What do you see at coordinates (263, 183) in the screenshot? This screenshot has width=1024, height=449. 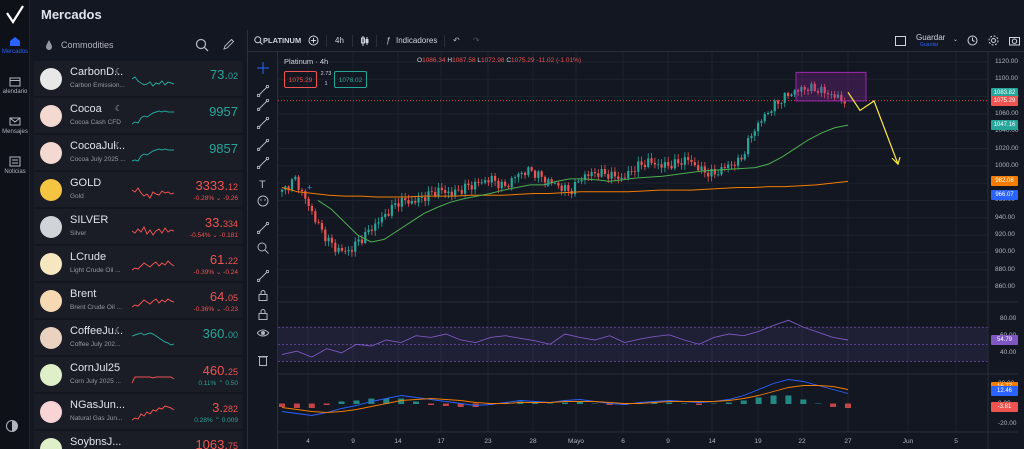 I see `text-icon: T` at bounding box center [263, 183].